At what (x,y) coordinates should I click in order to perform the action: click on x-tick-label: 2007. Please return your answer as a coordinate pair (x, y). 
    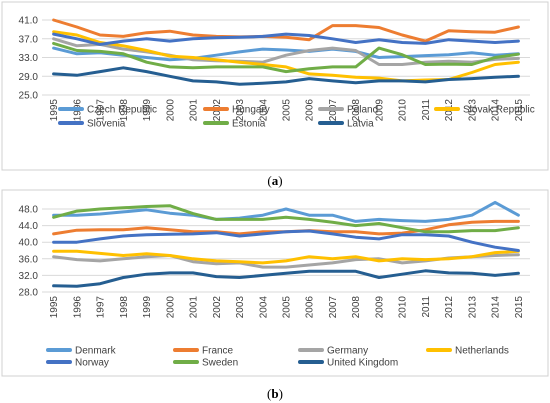
    Looking at the image, I should click on (333, 307).